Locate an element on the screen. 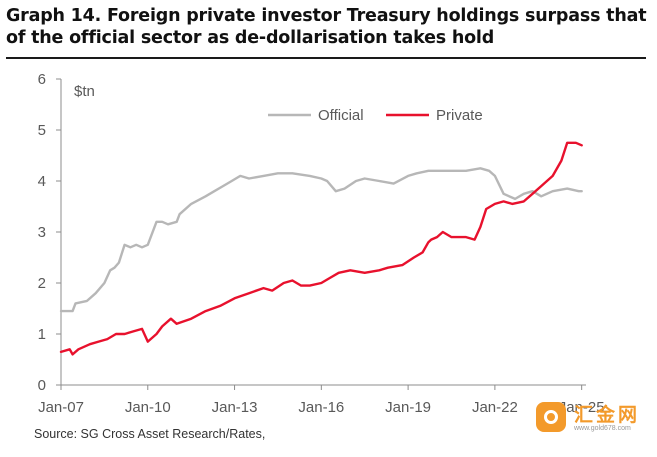  title-divider is located at coordinates (326, 58).